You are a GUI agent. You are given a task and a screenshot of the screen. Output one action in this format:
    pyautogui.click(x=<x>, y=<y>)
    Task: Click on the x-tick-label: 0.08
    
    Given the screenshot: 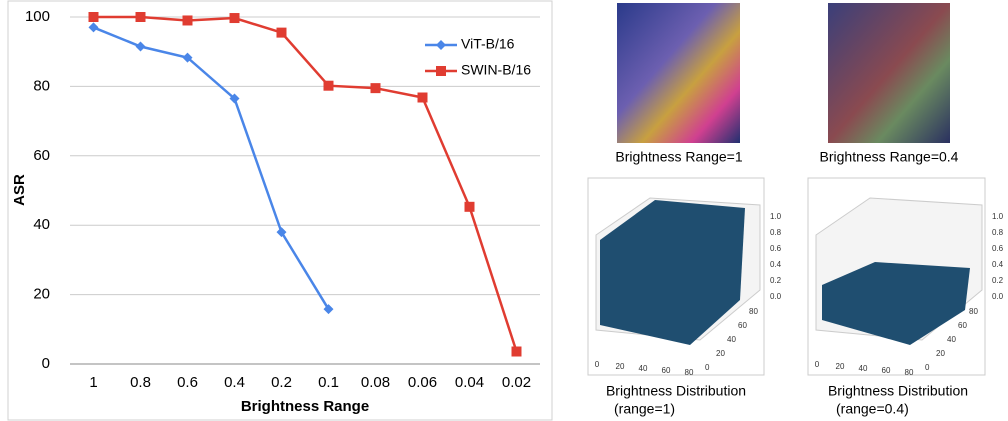 What is the action you would take?
    pyautogui.click(x=375, y=382)
    